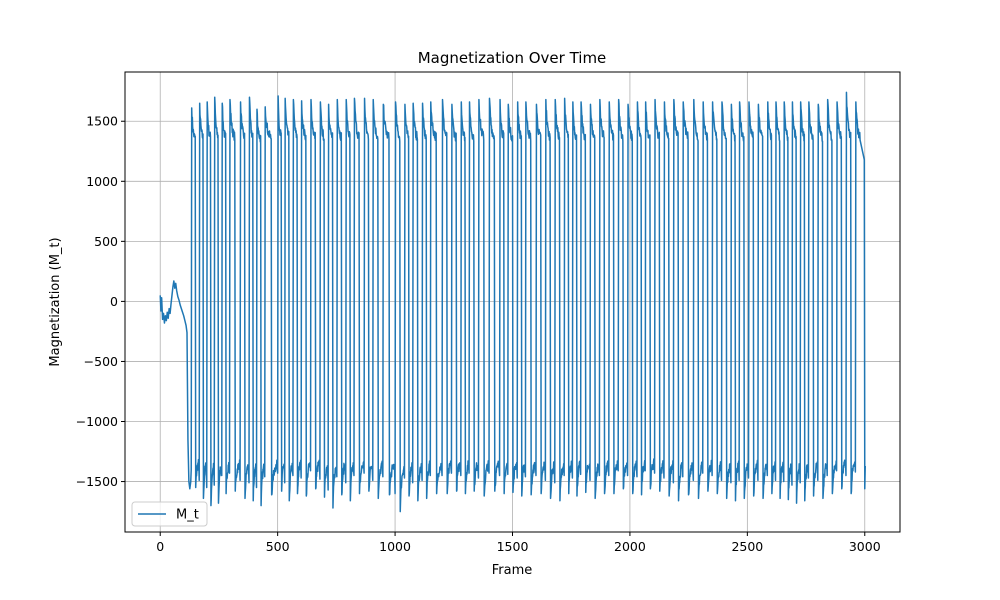  What do you see at coordinates (513, 546) in the screenshot?
I see `x-tick-label: 1500` at bounding box center [513, 546].